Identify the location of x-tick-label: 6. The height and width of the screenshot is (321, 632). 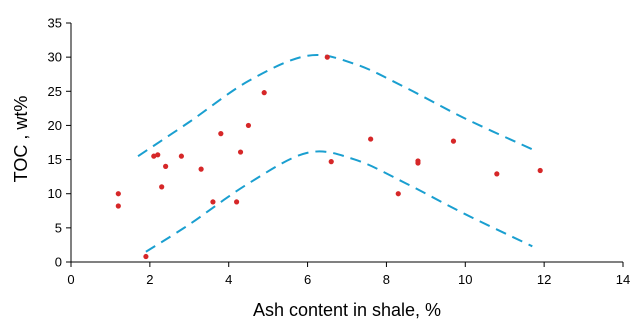
(307, 279).